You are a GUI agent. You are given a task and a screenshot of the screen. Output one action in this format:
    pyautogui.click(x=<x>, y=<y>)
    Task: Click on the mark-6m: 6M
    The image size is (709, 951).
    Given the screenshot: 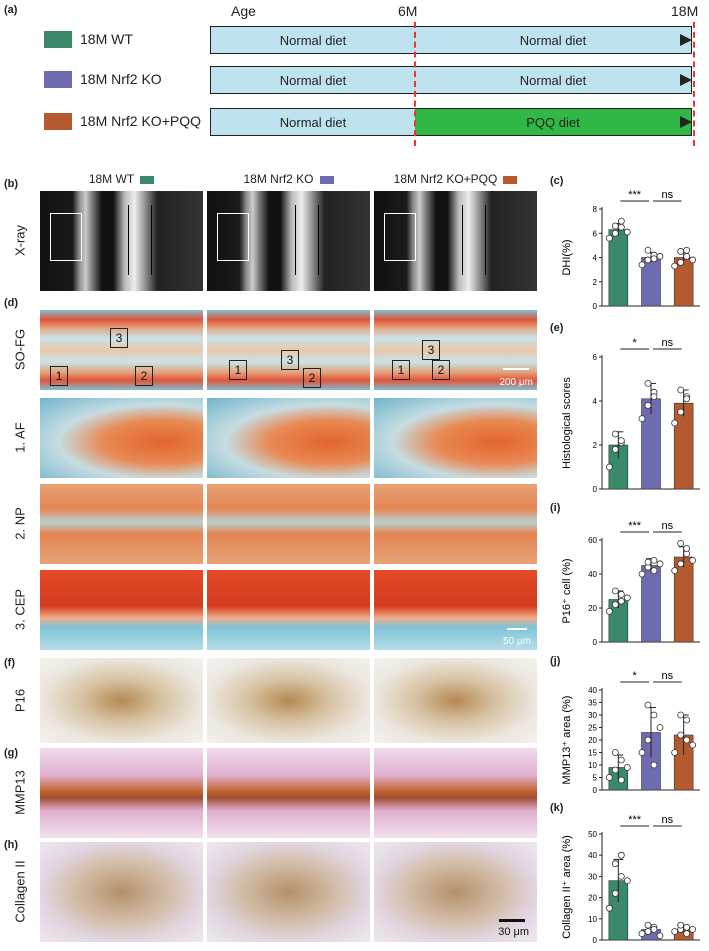 What is the action you would take?
    pyautogui.click(x=408, y=11)
    